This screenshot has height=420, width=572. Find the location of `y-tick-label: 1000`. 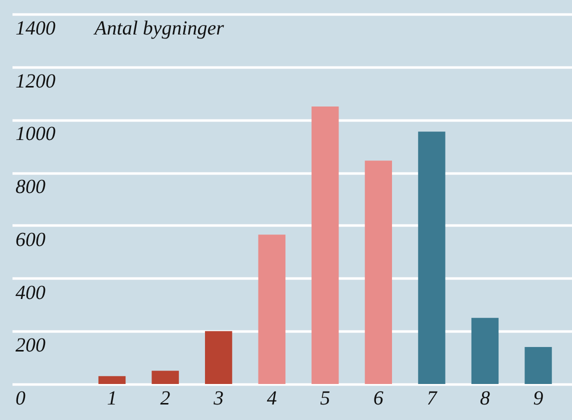

y-tick-label: 1000 is located at coordinates (36, 134).